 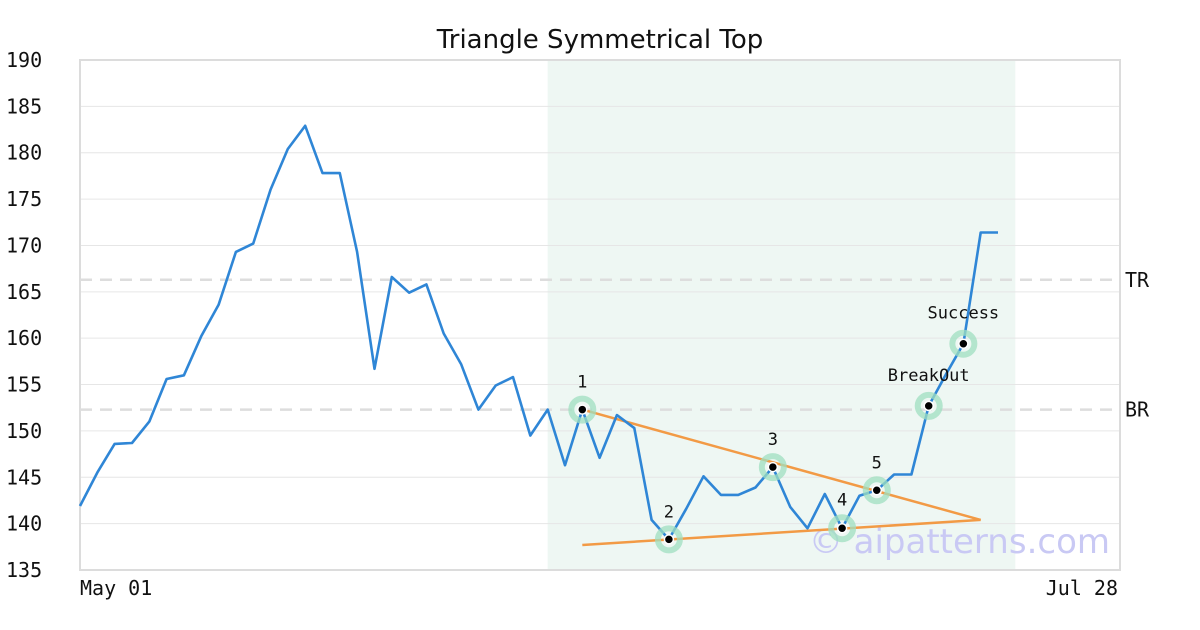 What do you see at coordinates (24, 292) in the screenshot?
I see `y-tick-label: 165` at bounding box center [24, 292].